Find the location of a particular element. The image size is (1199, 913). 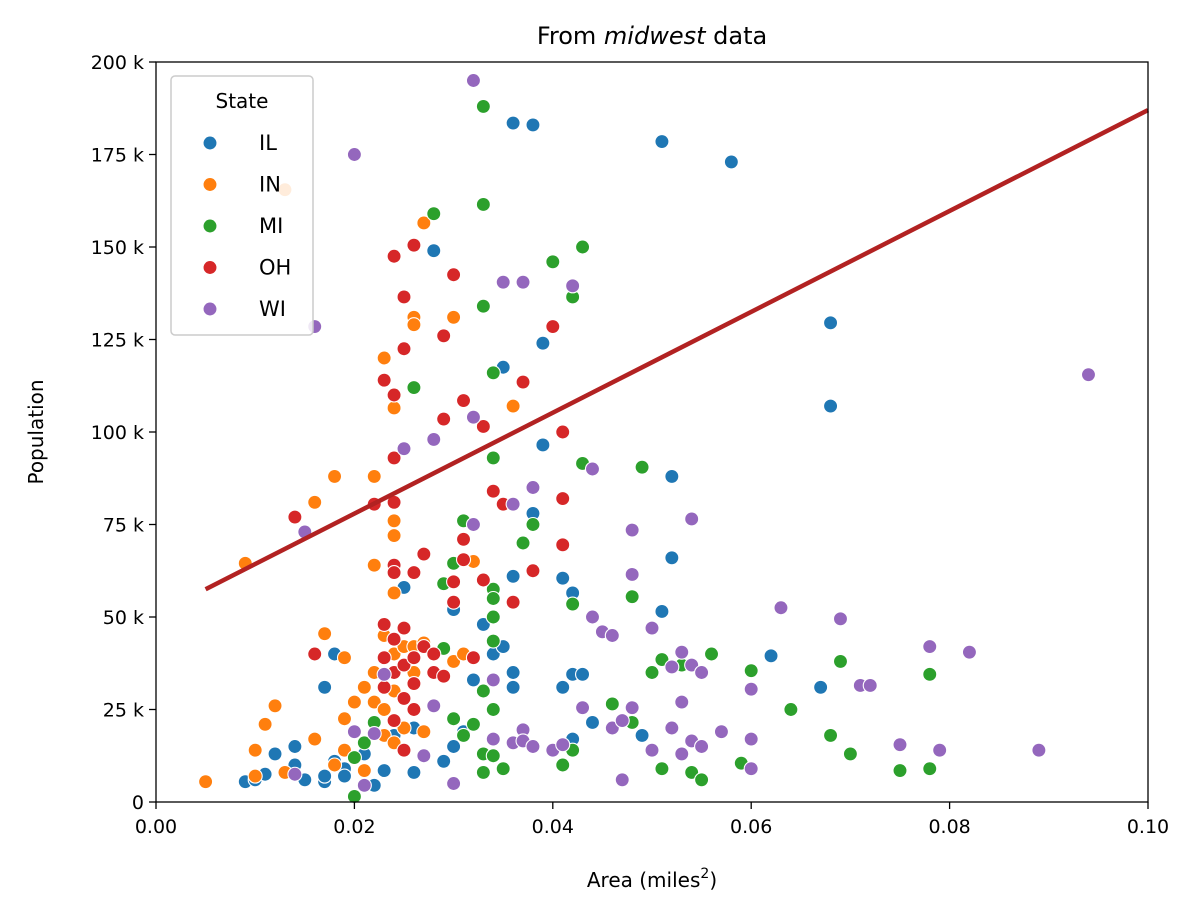

y-axis-ticks: 0 25 k 50 k 75 k 100 k 125 k 150 k 175 k 200 k is located at coordinates (123, 433).